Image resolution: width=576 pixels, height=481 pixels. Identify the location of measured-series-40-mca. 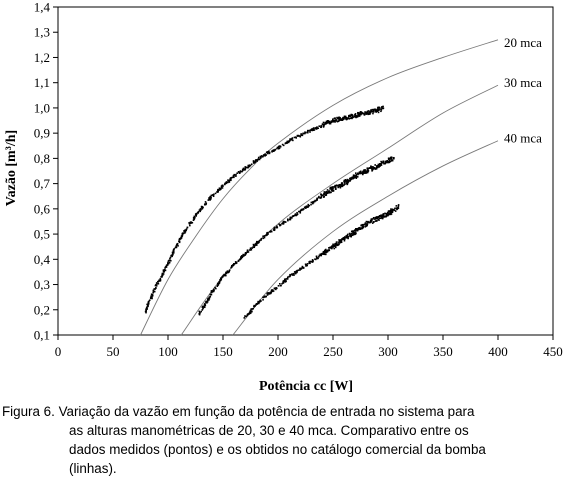
(321, 261).